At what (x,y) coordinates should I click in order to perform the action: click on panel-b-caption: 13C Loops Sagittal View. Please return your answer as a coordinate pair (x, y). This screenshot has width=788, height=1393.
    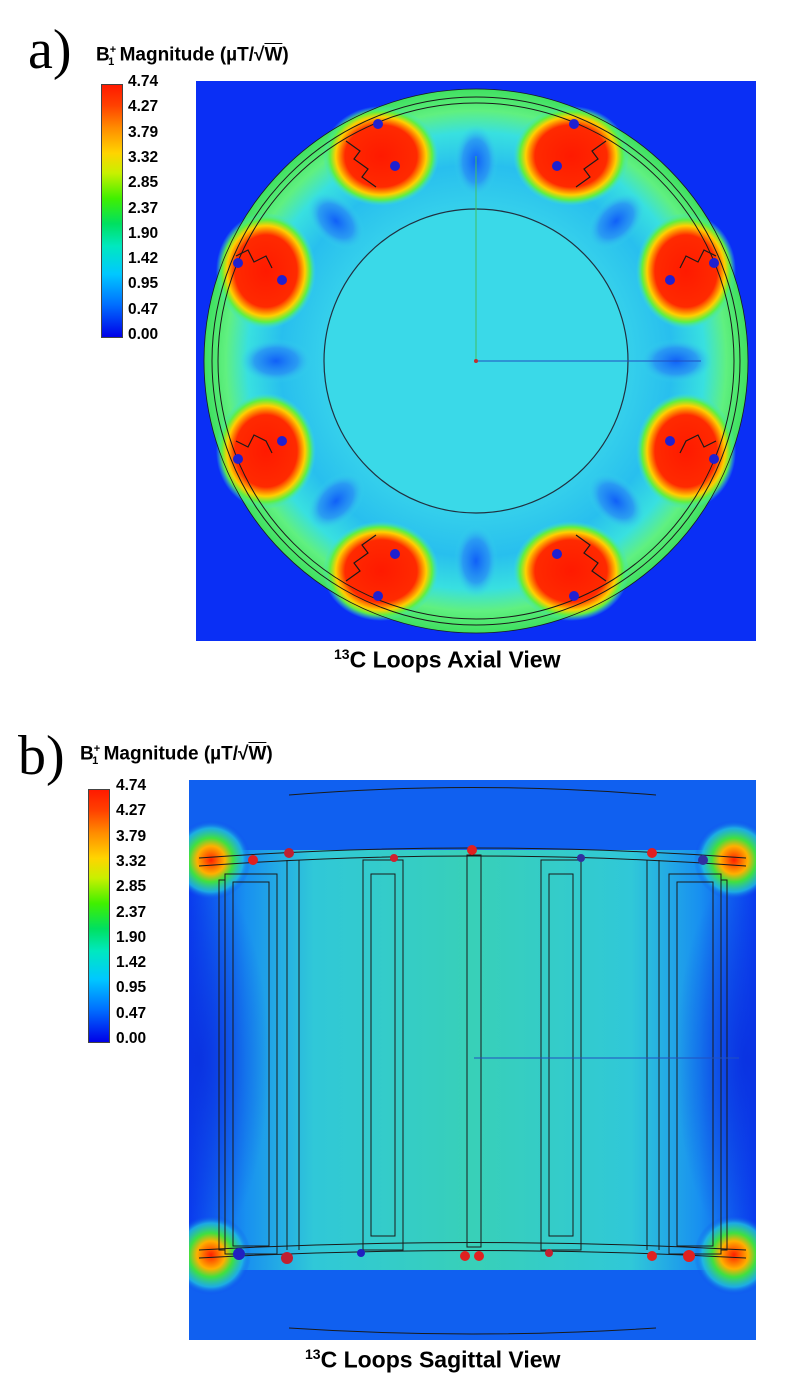
    Looking at the image, I should click on (433, 1359).